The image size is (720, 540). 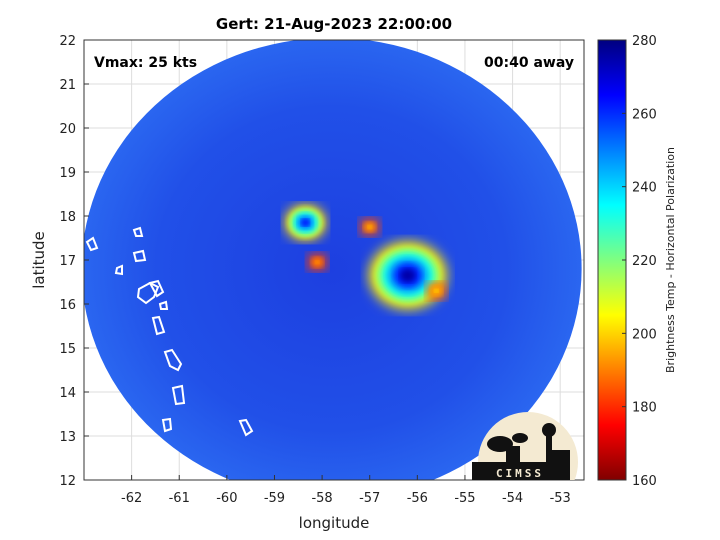 What do you see at coordinates (67, 393) in the screenshot?
I see `y-tick-label: 14` at bounding box center [67, 393].